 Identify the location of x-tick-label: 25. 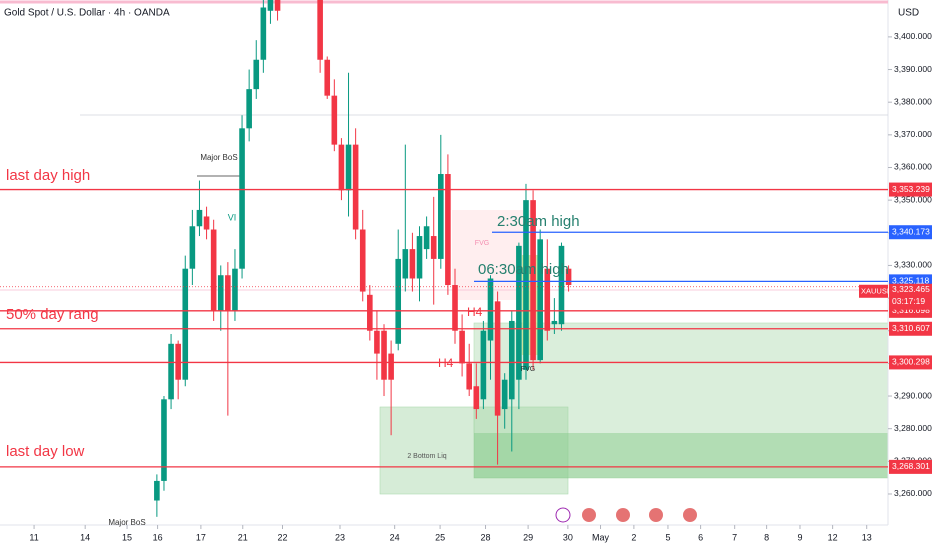
(440, 537).